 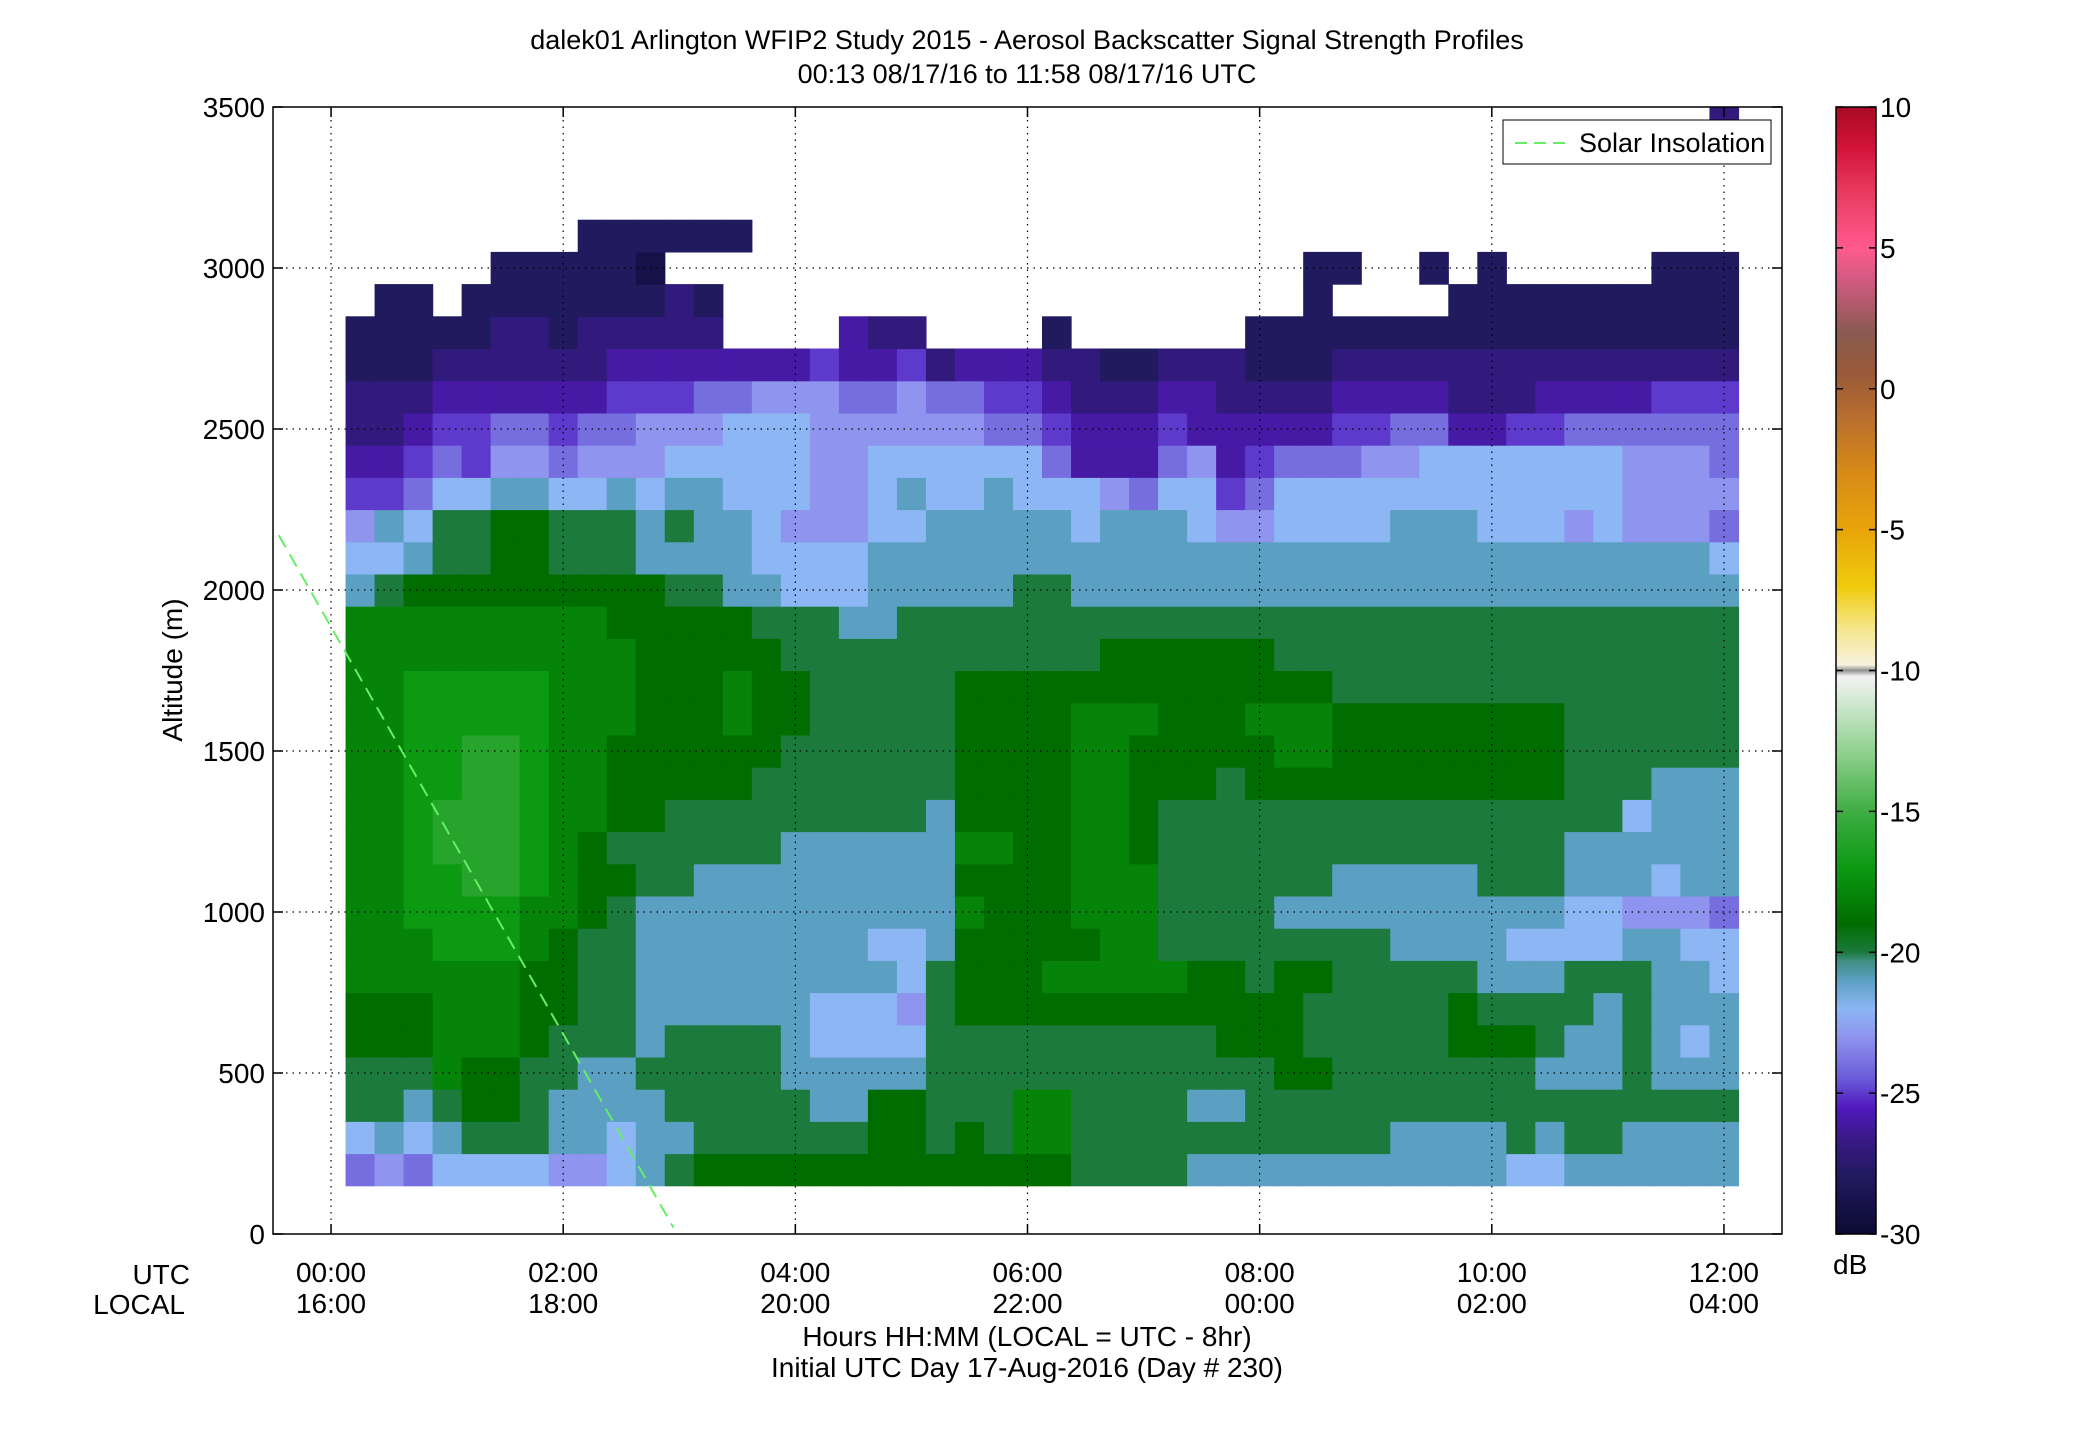 What do you see at coordinates (139, 1304) in the screenshot?
I see `x-row-label-local: LOCAL` at bounding box center [139, 1304].